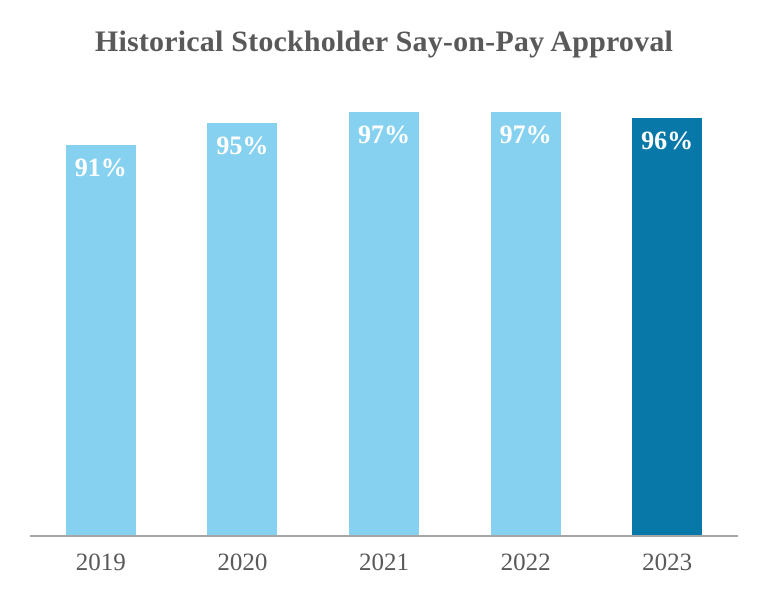  I want to click on bar-2021: 97%, so click(383, 324).